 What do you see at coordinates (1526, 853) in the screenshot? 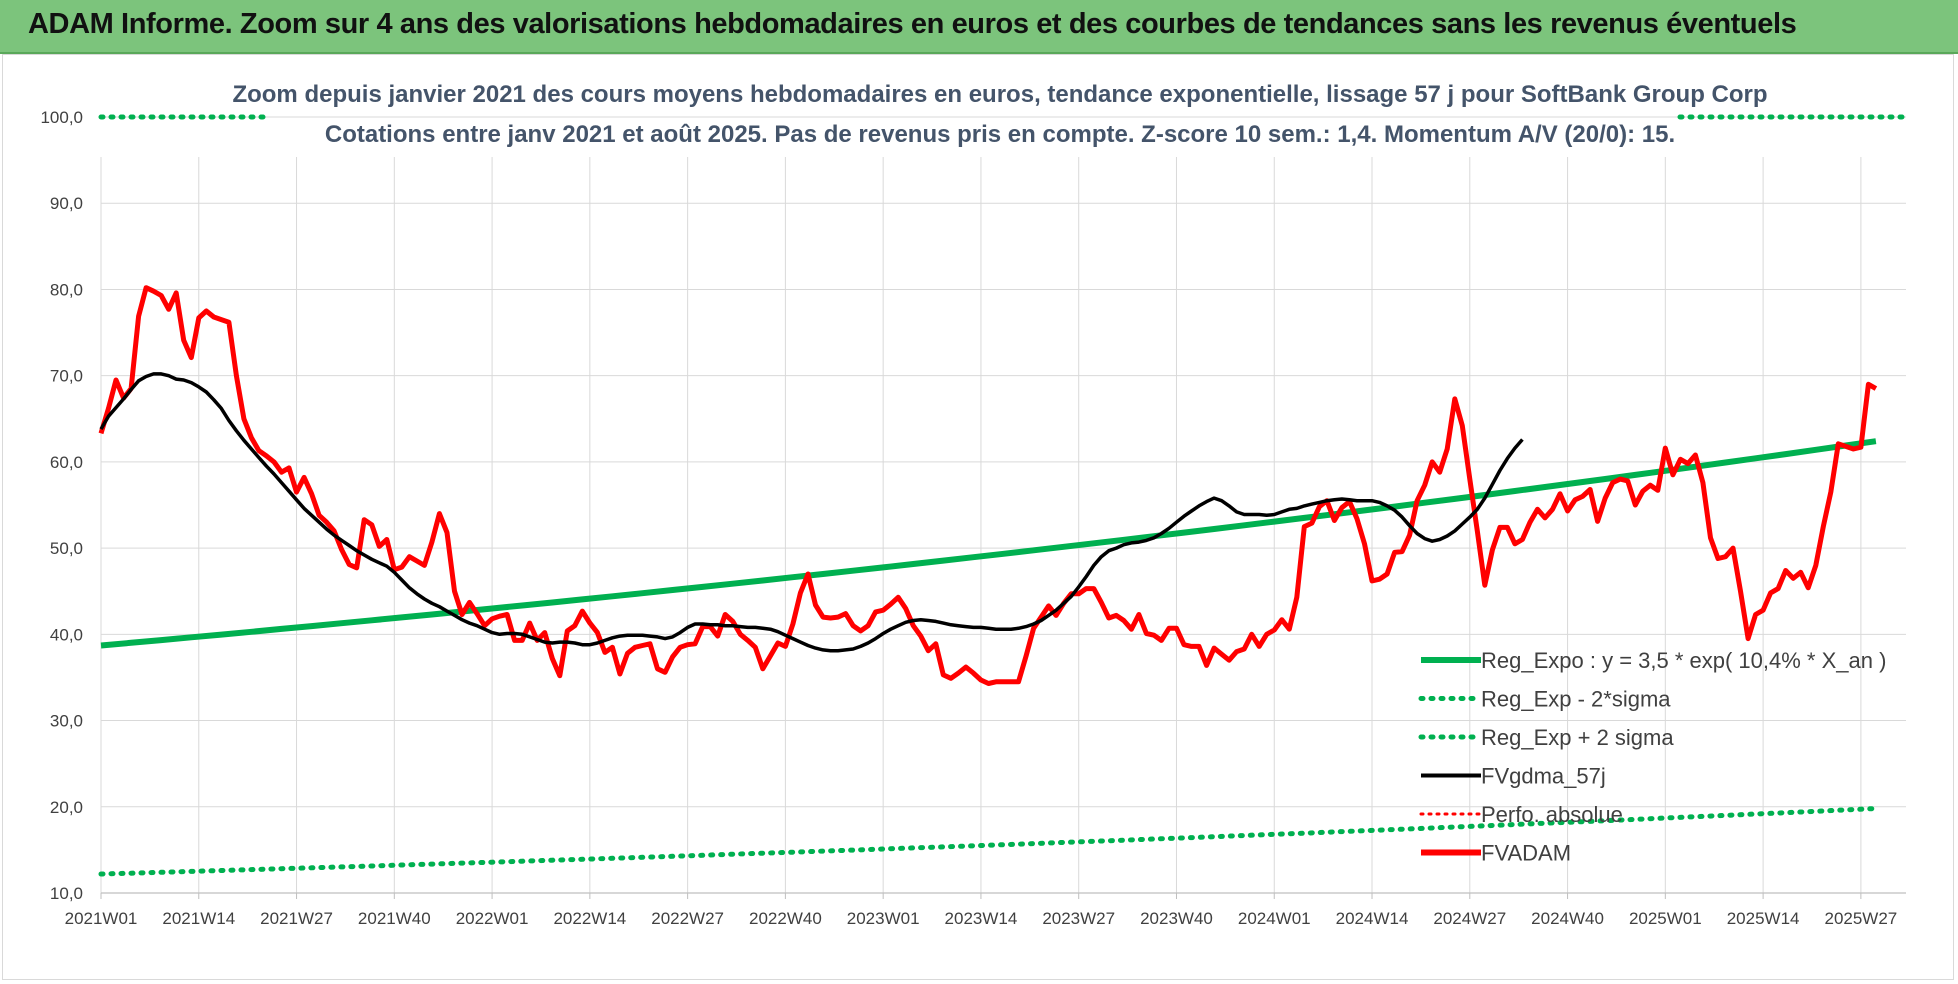
I see `legend-fvadam-label: FVADAM` at bounding box center [1526, 853].